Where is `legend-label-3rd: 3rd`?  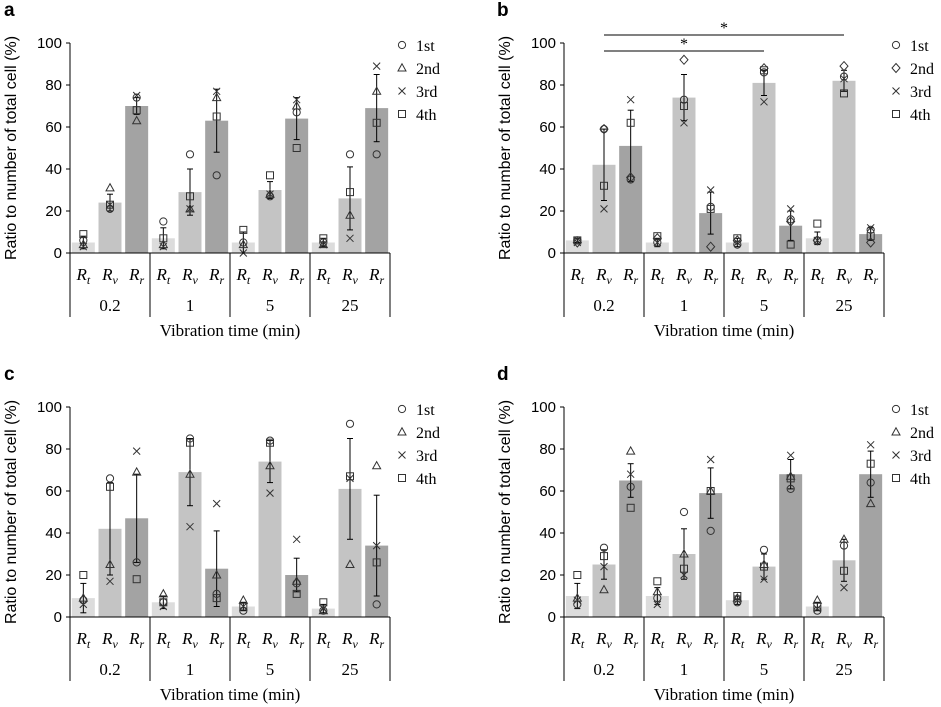 legend-label-3rd: 3rd is located at coordinates (426, 456).